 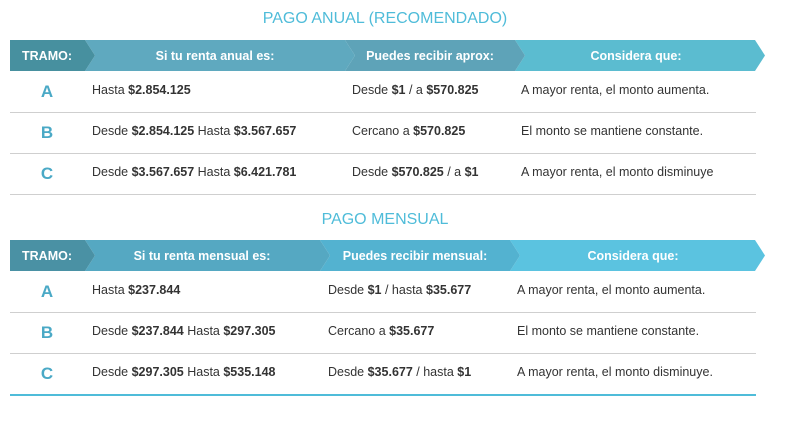 I want to click on header-cell: Si tu renta mensual es:, so click(x=202, y=255).